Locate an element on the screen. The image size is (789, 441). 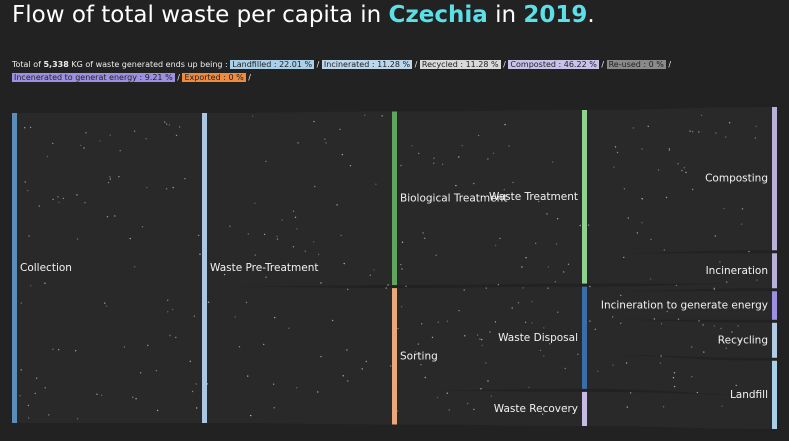
node-label: Waste Disposal is located at coordinates (538, 338).